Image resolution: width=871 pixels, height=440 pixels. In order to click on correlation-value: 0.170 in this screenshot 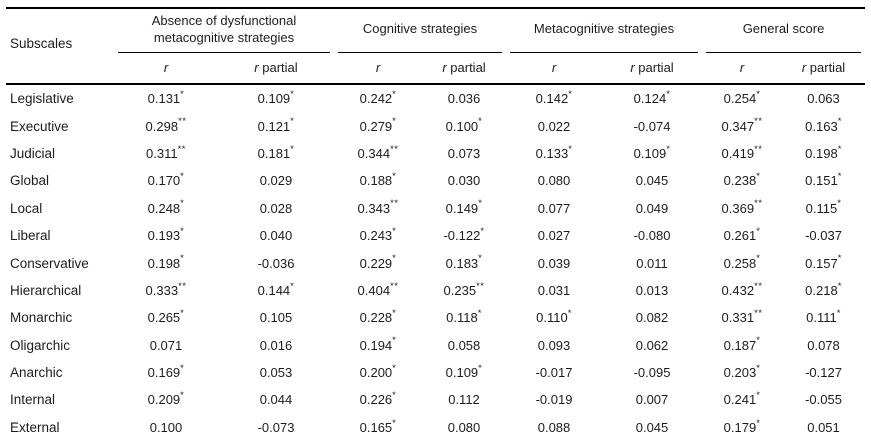, I will do `click(164, 181)`.